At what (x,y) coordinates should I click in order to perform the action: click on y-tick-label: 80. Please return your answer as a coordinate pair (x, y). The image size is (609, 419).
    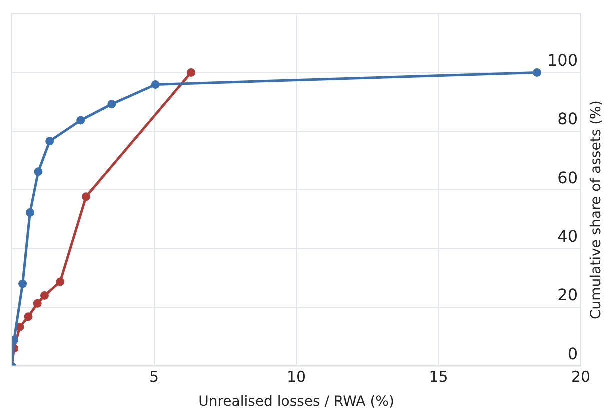
    Looking at the image, I should click on (568, 119).